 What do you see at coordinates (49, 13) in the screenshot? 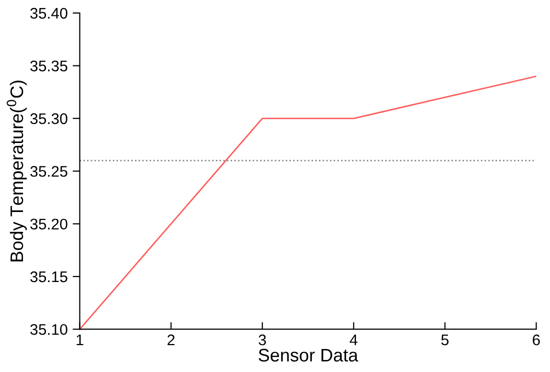
I see `y-tick-label: 35.40` at bounding box center [49, 13].